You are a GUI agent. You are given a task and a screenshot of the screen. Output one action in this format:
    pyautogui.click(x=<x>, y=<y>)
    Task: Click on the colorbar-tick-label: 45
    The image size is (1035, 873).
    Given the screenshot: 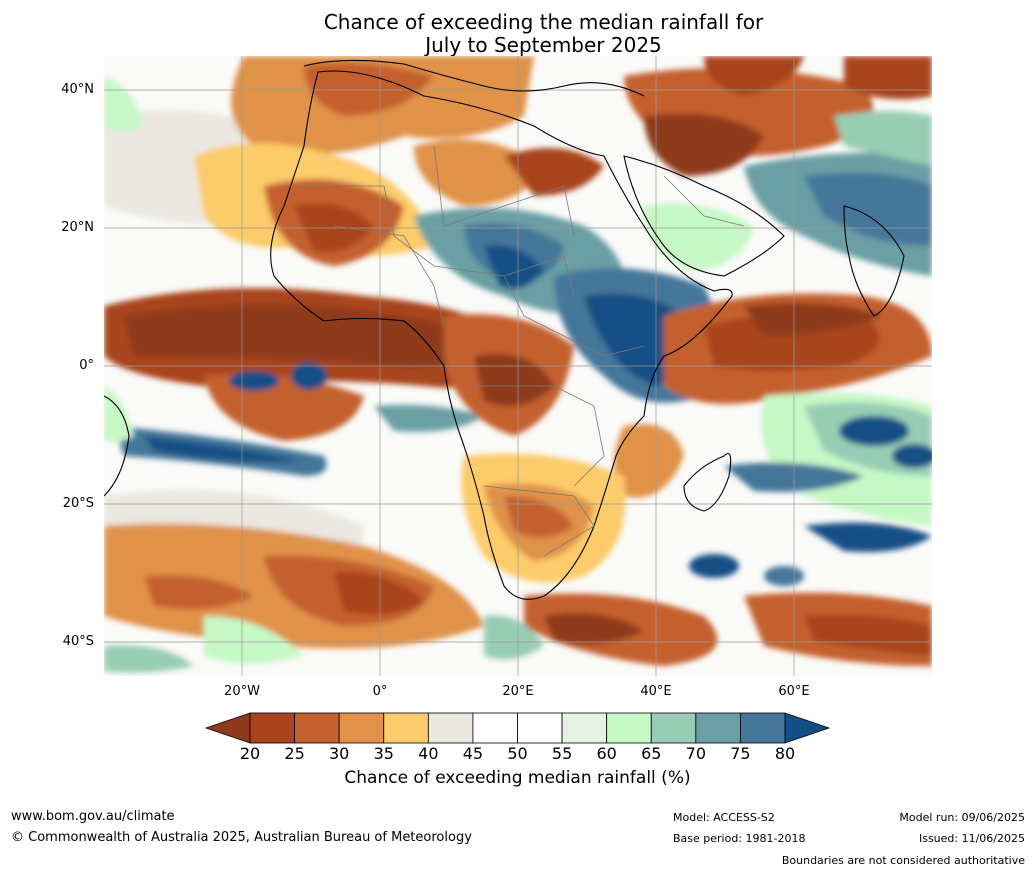 What is the action you would take?
    pyautogui.click(x=473, y=753)
    